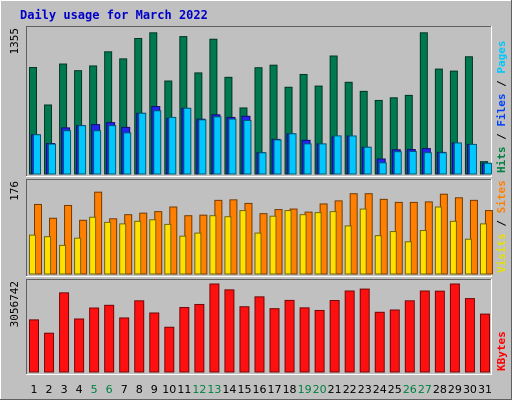 The width and height of the screenshot is (512, 400). I want to click on day-label-6: 6, so click(109, 389).